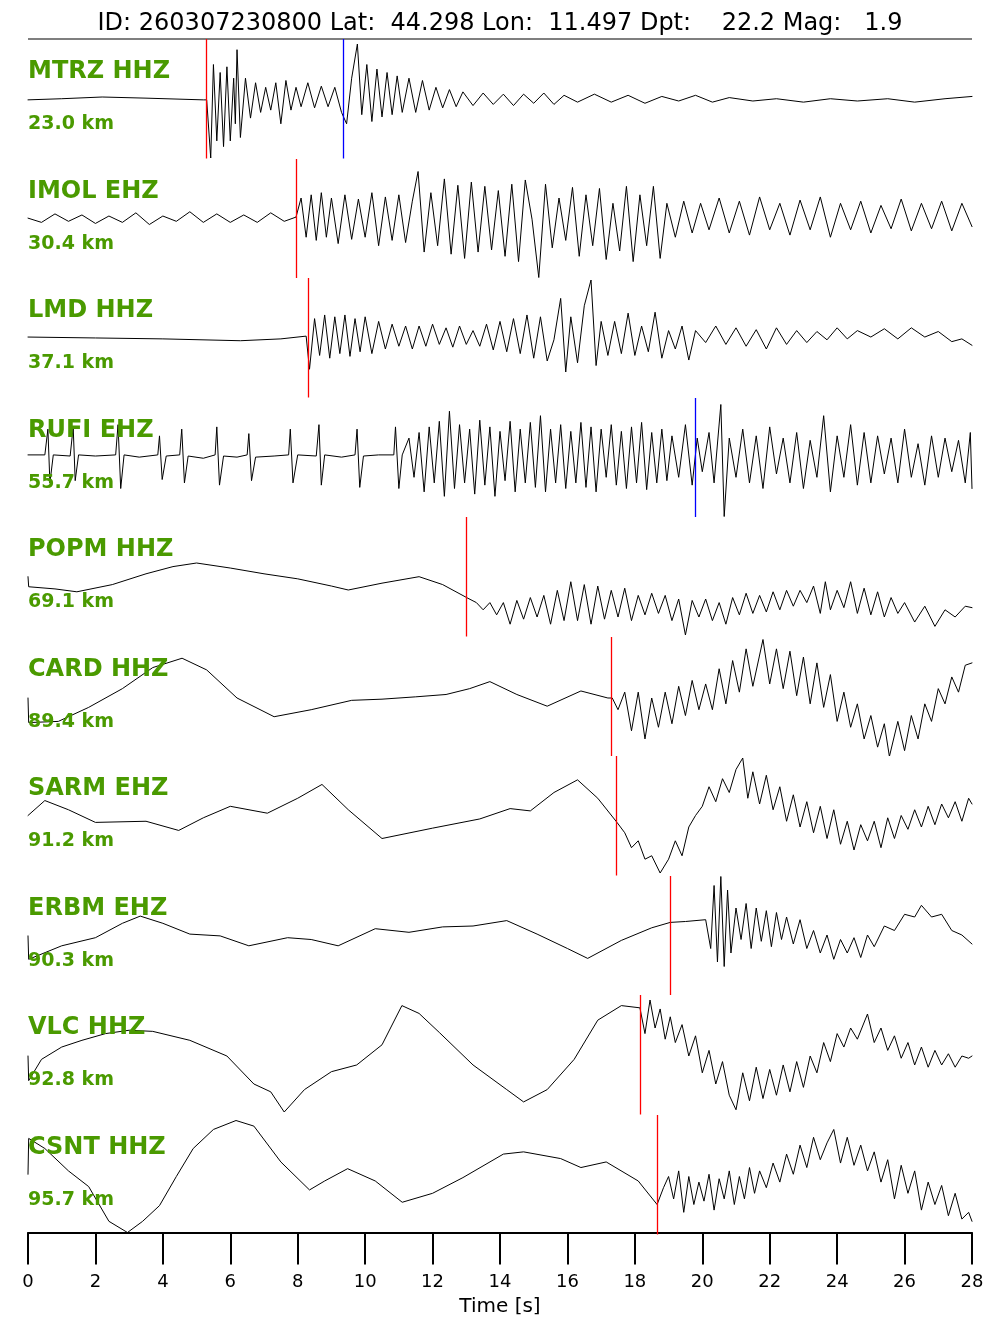  What do you see at coordinates (98, 906) in the screenshot?
I see `series-label: ERBM EHZ` at bounding box center [98, 906].